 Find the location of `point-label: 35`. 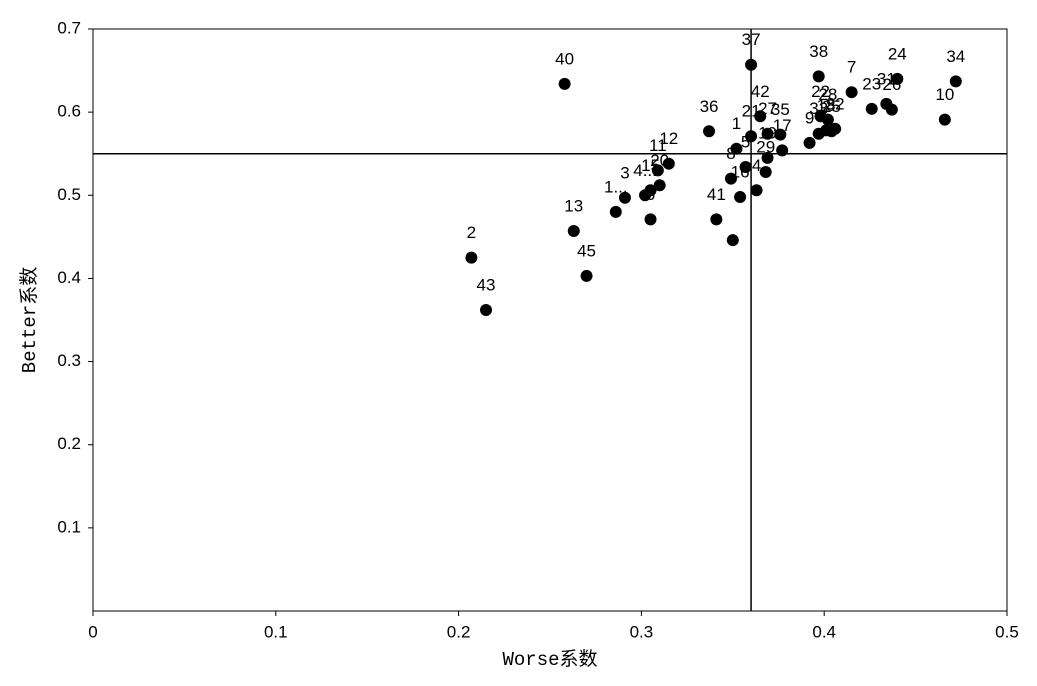

point-label: 35 is located at coordinates (780, 109).